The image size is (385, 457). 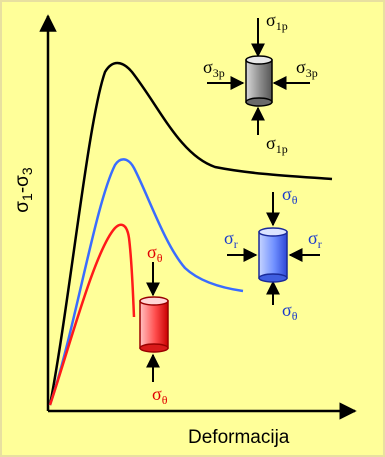 What do you see at coordinates (307, 68) in the screenshot?
I see `gray-right-label: σ3p` at bounding box center [307, 68].